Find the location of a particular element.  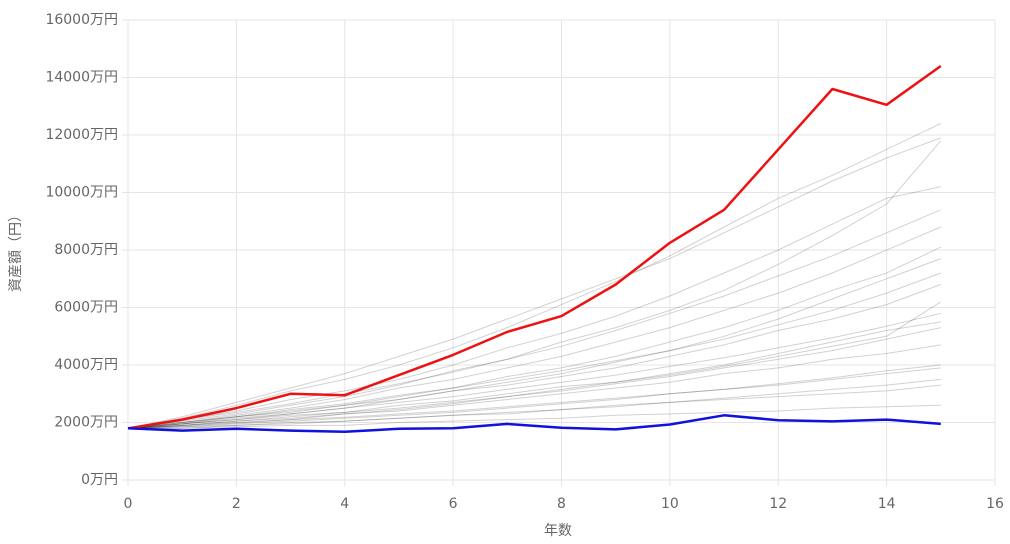

x-tick-label: 10 is located at coordinates (670, 504).